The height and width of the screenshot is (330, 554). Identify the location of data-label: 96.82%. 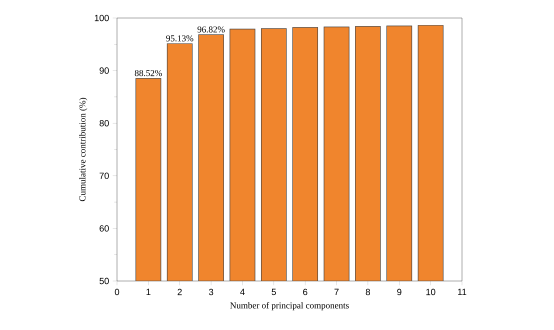
(211, 29).